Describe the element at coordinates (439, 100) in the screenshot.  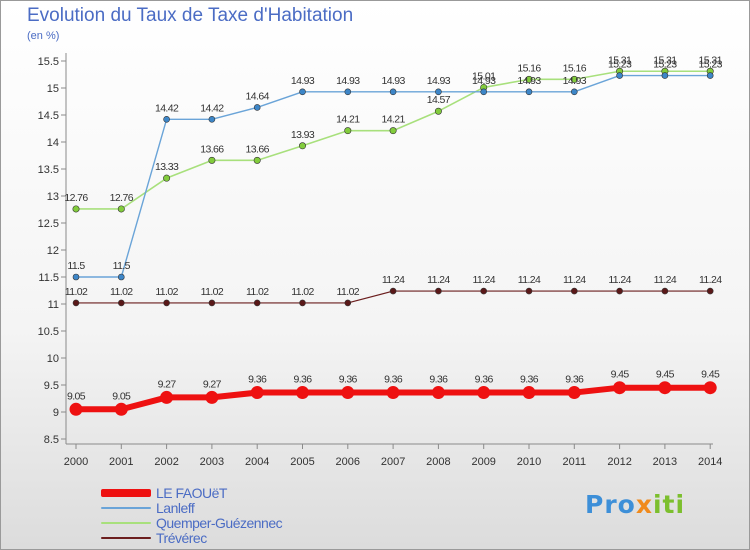
I see `data-label-quemper-guezennec: 14.57` at that location.